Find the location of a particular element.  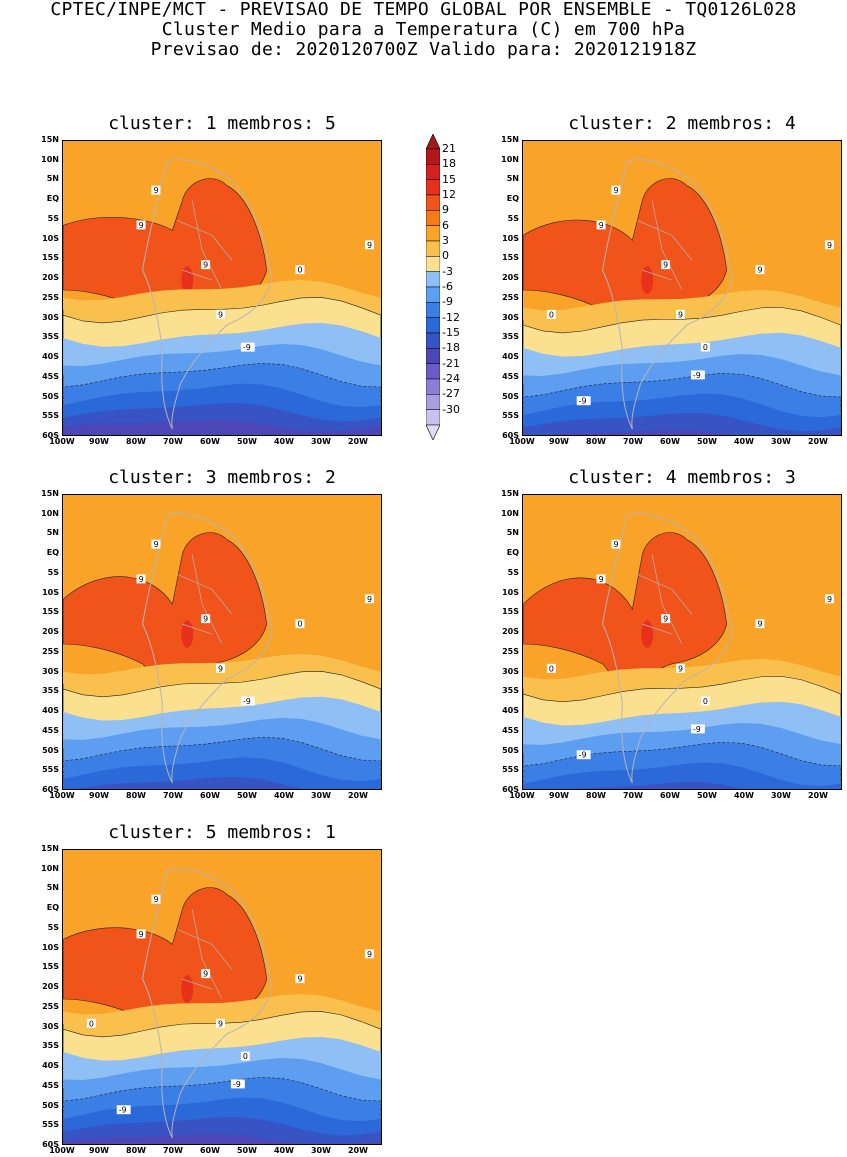

svg-text: -9 is located at coordinates (697, 729).